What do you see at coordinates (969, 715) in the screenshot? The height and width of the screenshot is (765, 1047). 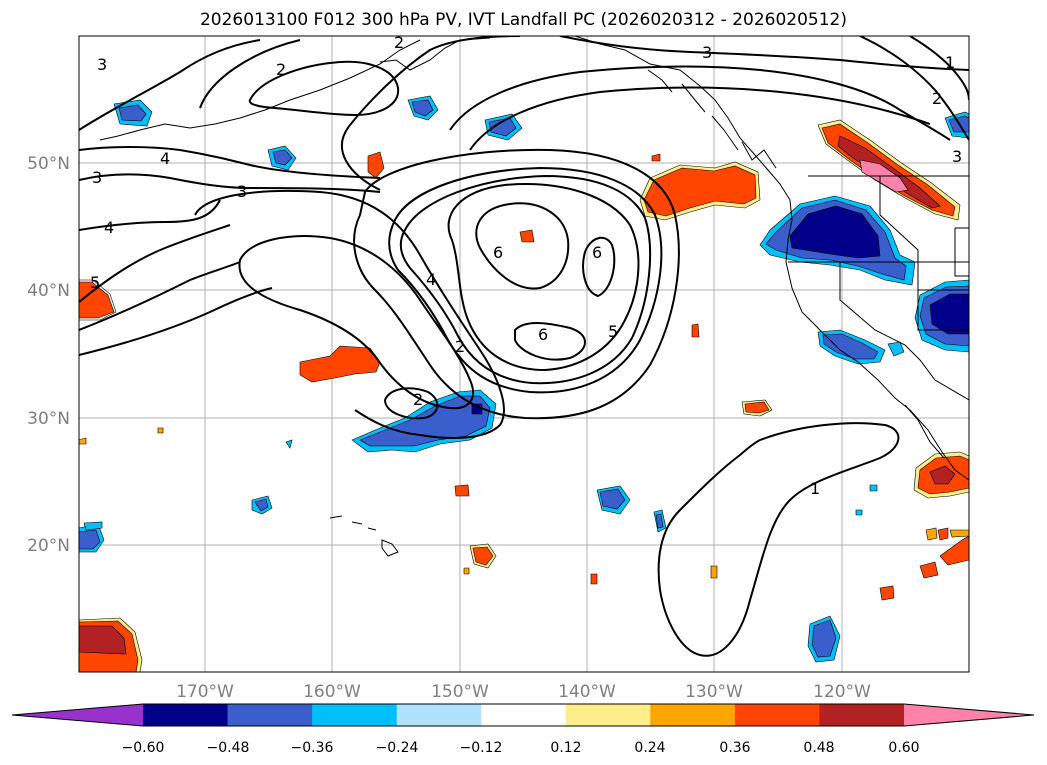 I see `colorbar-extend-max` at bounding box center [969, 715].